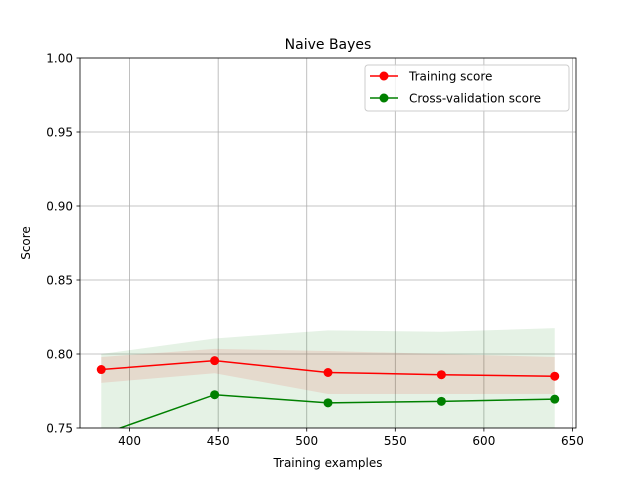  What do you see at coordinates (328, 45) in the screenshot?
I see `chart-title: Naive Bayes` at bounding box center [328, 45].